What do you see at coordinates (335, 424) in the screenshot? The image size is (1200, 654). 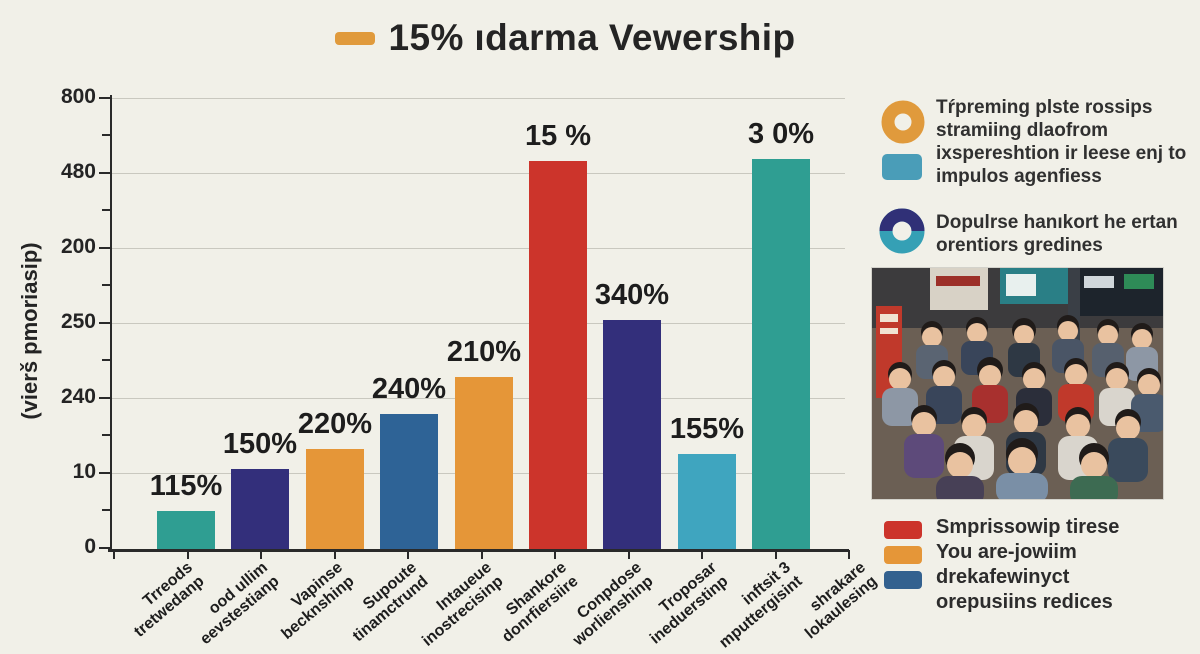 I see `bar-value-label: 220%` at bounding box center [335, 424].